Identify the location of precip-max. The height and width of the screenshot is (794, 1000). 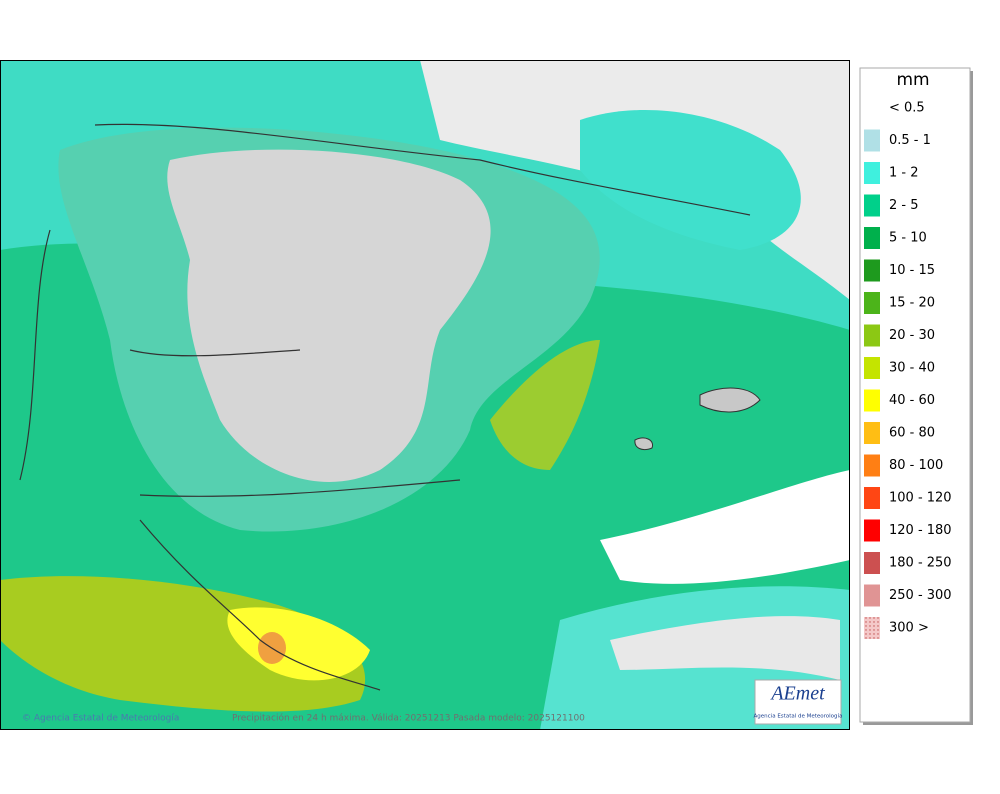
(298, 644).